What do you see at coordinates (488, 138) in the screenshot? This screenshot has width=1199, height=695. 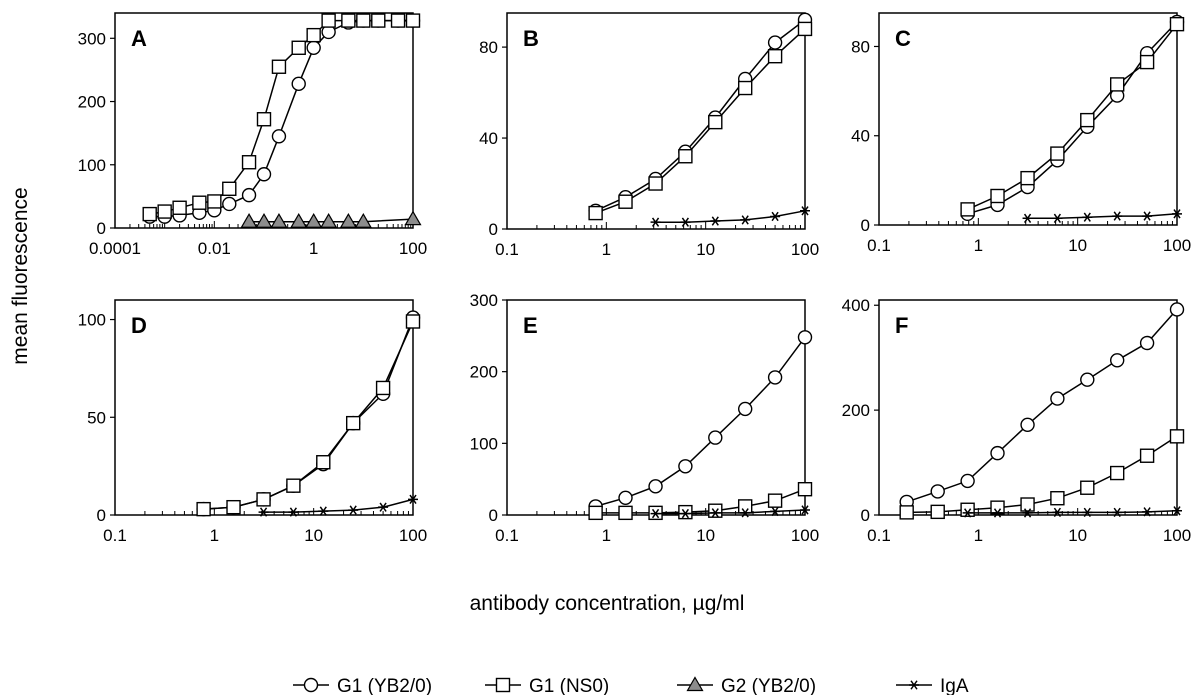 I see `y-tick-label: 40` at bounding box center [488, 138].